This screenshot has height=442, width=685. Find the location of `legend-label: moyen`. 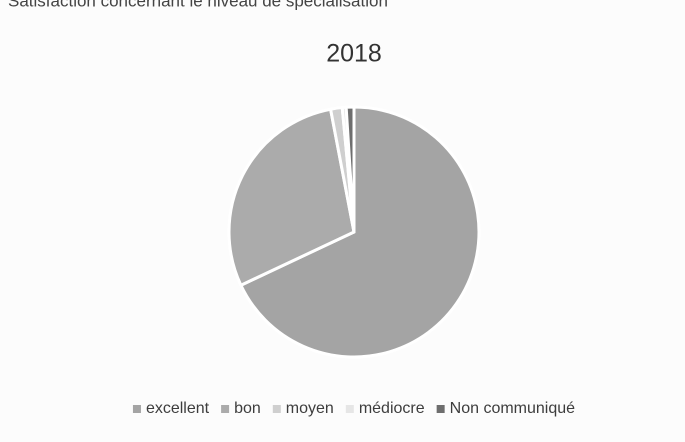

legend-label: moyen is located at coordinates (310, 408).